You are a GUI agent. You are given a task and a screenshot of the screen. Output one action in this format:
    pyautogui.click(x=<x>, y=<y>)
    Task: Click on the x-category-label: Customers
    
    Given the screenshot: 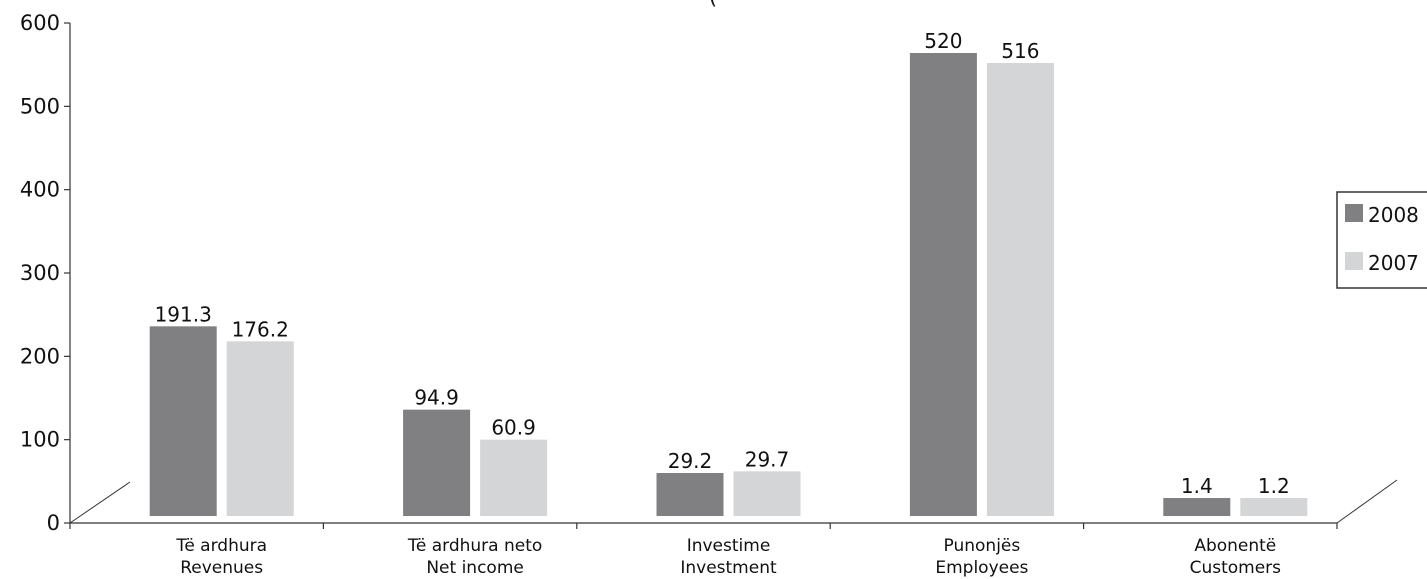 What is the action you would take?
    pyautogui.click(x=1236, y=568)
    